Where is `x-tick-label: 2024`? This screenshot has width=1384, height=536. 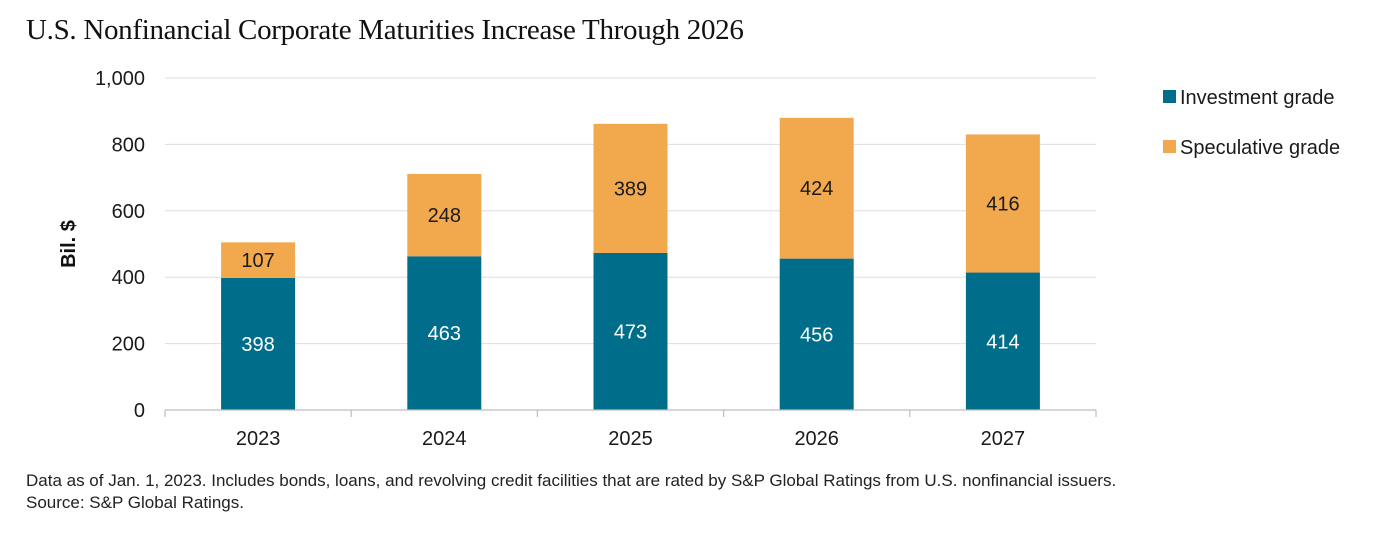 x-tick-label: 2024 is located at coordinates (444, 439).